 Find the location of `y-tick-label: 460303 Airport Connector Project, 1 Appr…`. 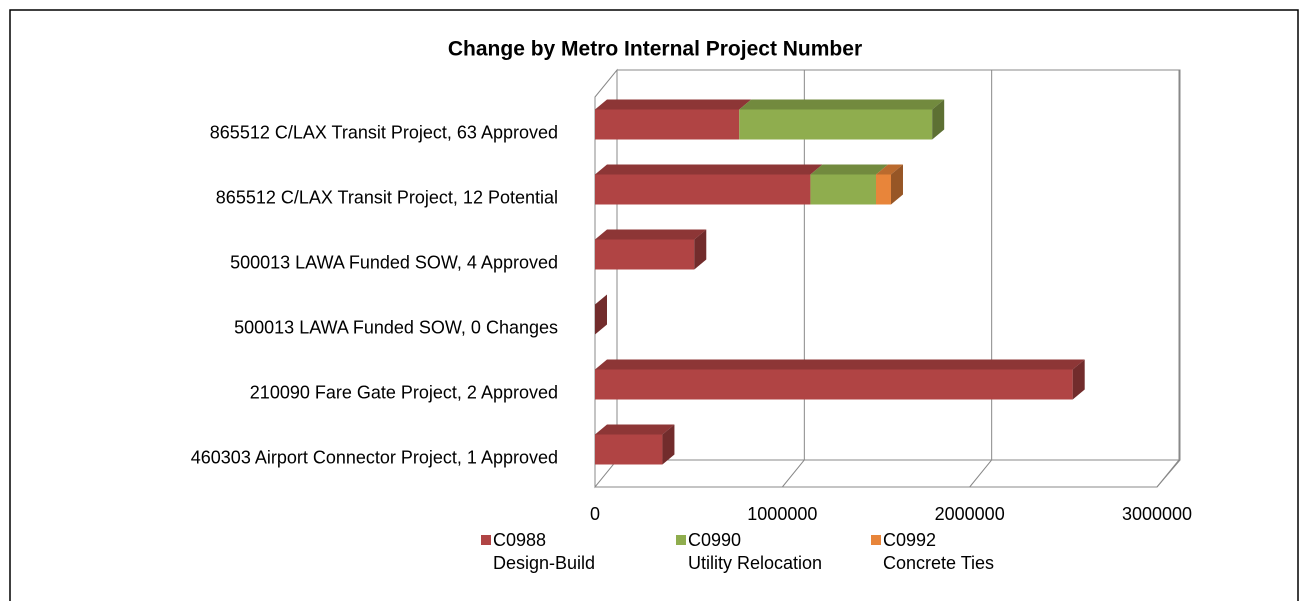

y-tick-label: 460303 Airport Connector Project, 1 Appr… is located at coordinates (374, 457).